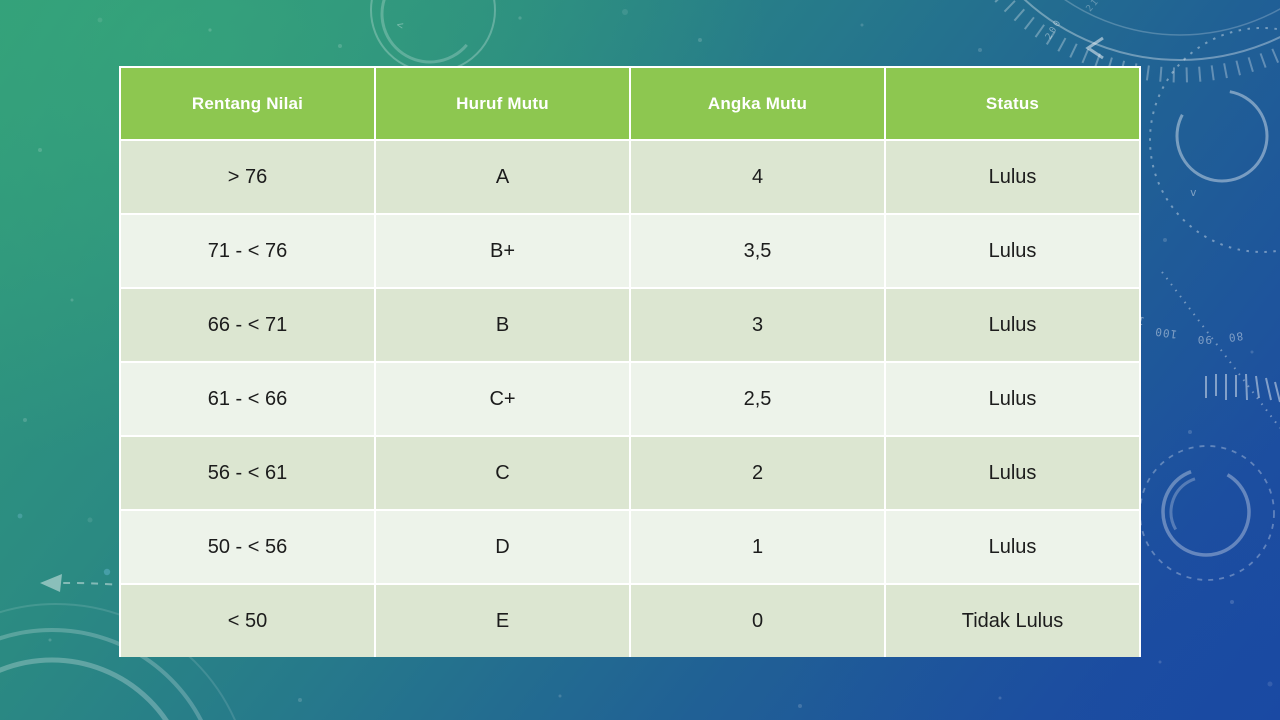  Describe the element at coordinates (757, 325) in the screenshot. I see `table-cell-point: 3` at that location.